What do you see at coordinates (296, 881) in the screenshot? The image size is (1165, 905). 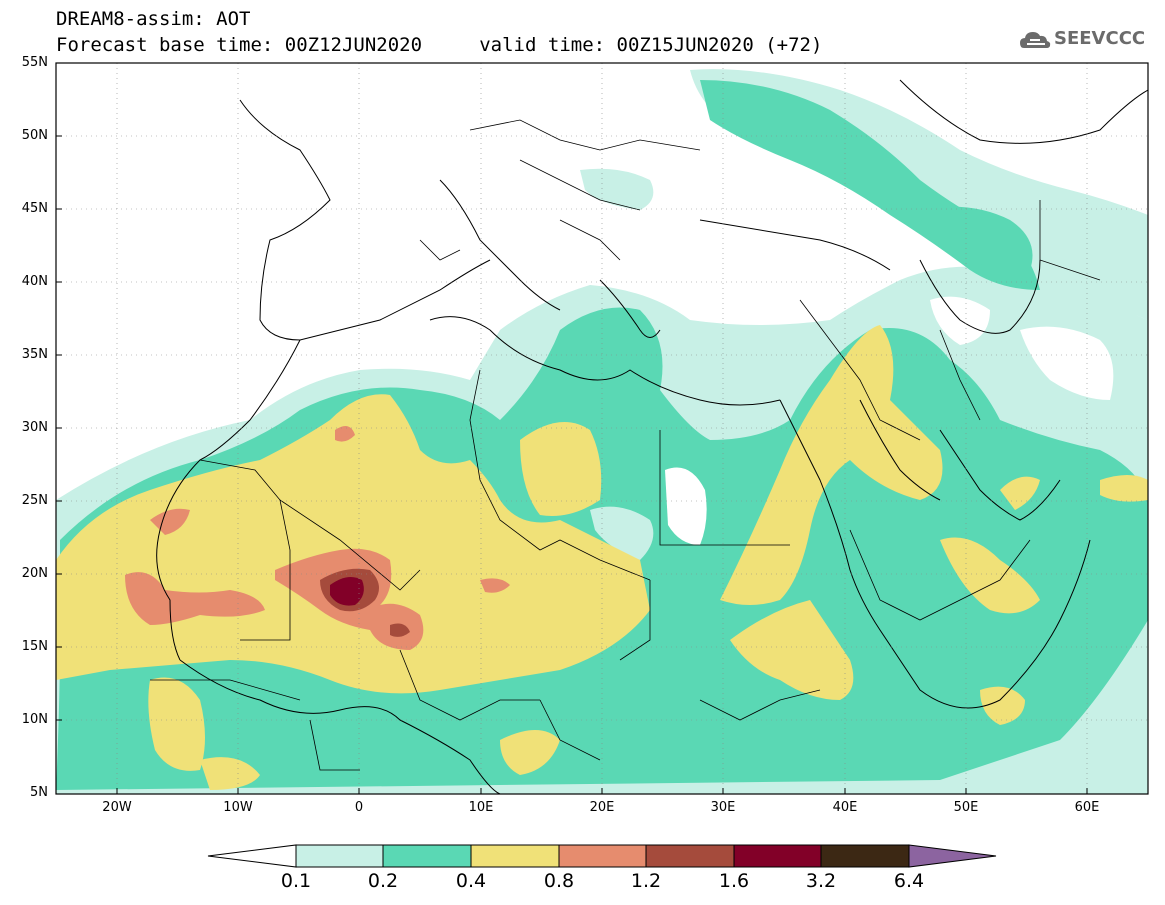 I see `colorbar-label: 0.1` at bounding box center [296, 881].